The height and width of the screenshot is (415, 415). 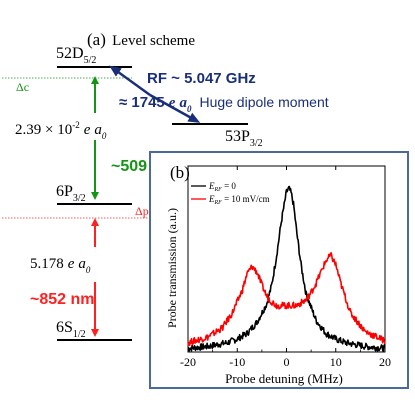 What do you see at coordinates (62, 299) in the screenshot?
I see `probe-wavelength: ~852 nm` at bounding box center [62, 299].